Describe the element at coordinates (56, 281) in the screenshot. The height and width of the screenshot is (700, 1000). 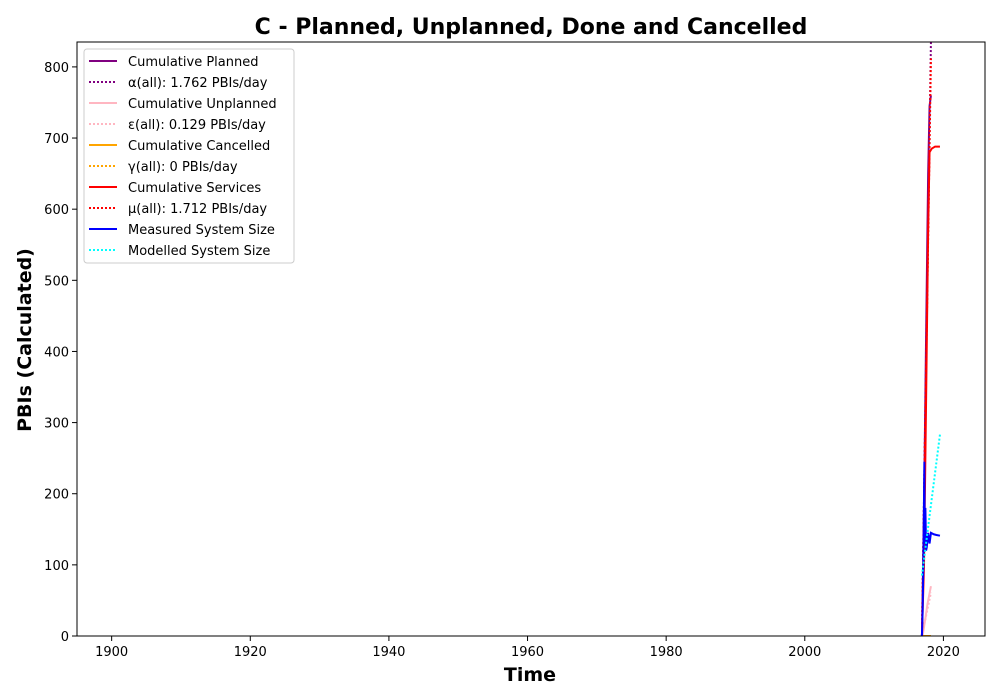
I see `y-tick-label: 500` at that location.